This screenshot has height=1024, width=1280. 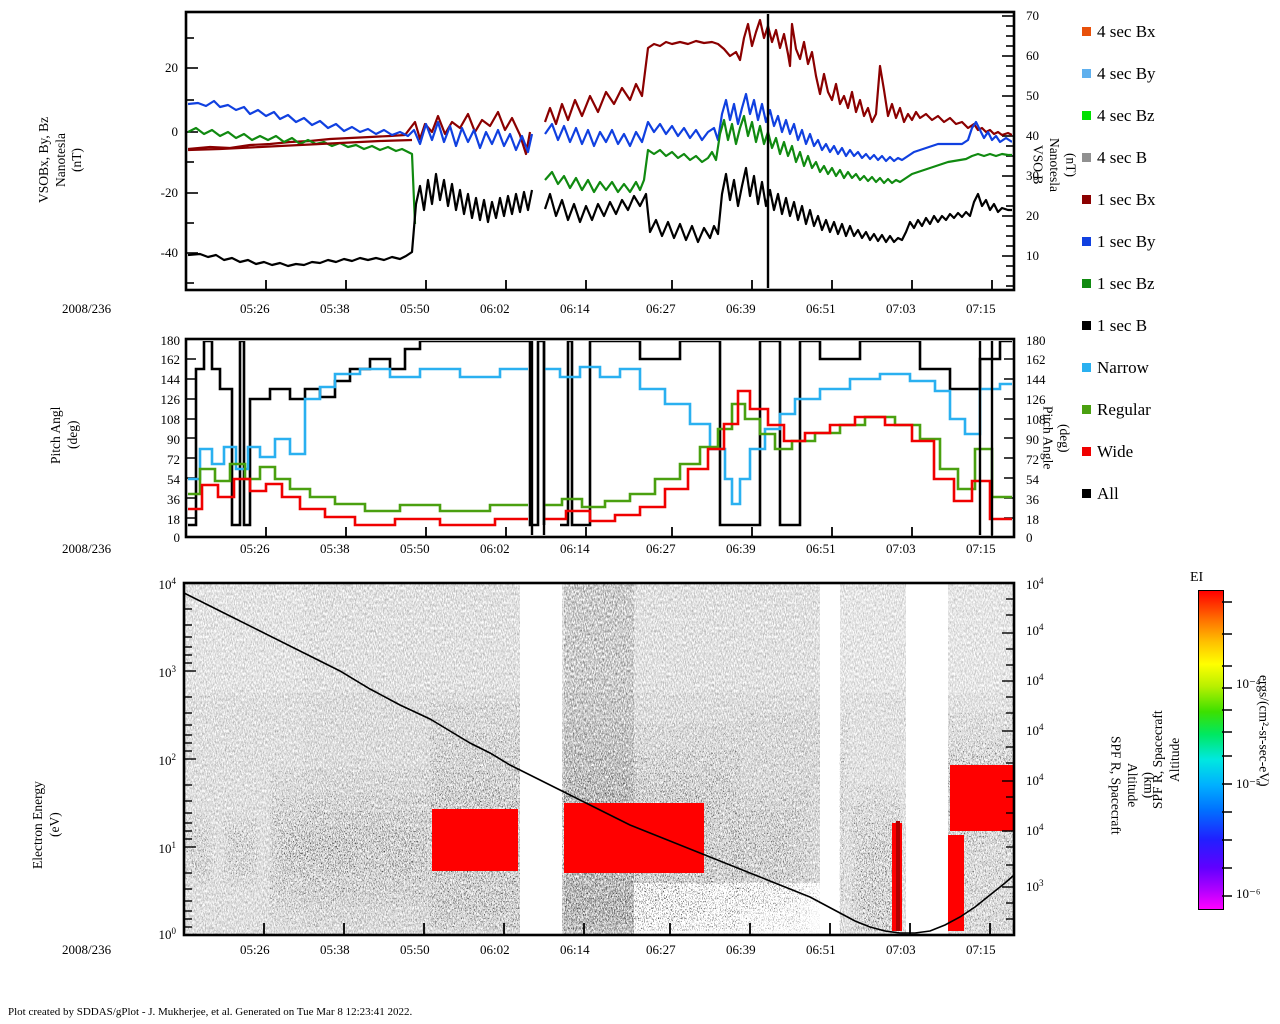 I want to click on legend-item-narrow: Narrow, so click(x=1152, y=367).